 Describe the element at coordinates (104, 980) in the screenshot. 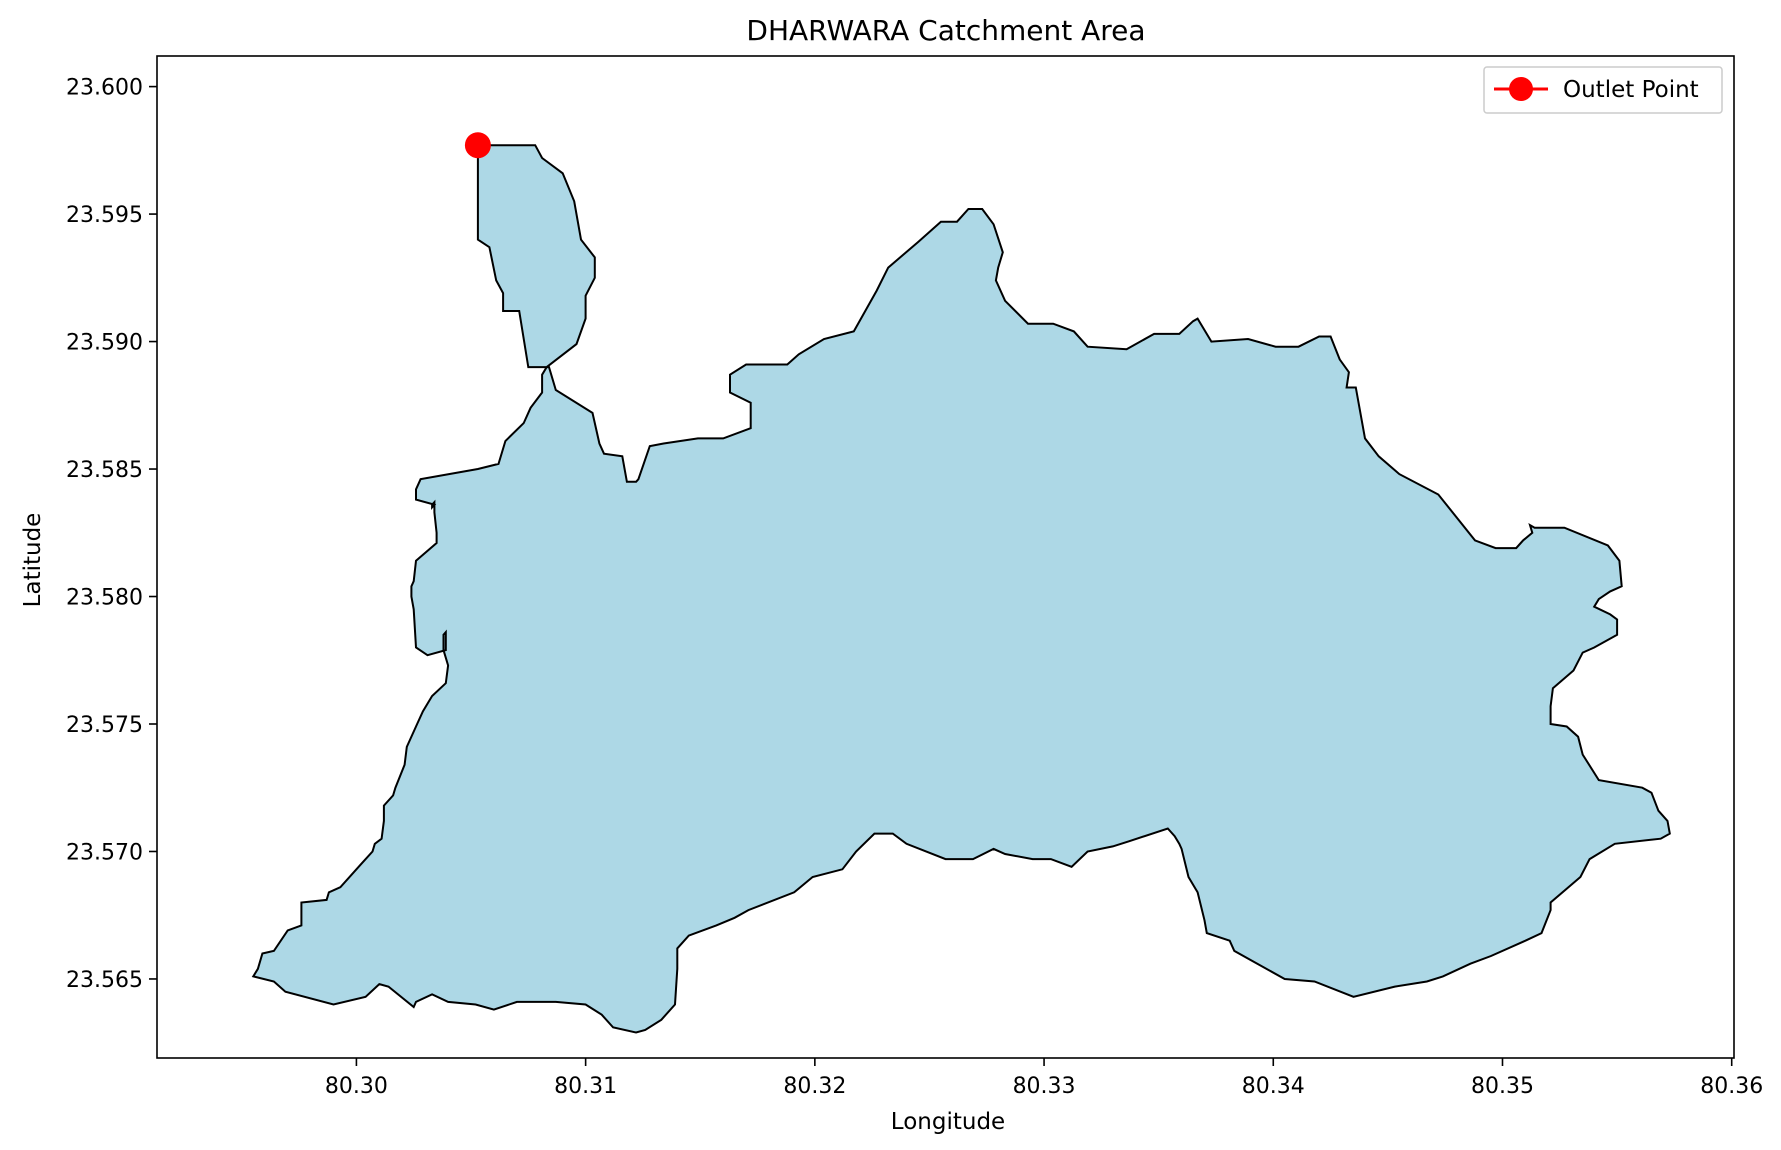

I see `y-tick-label: 23.565` at that location.